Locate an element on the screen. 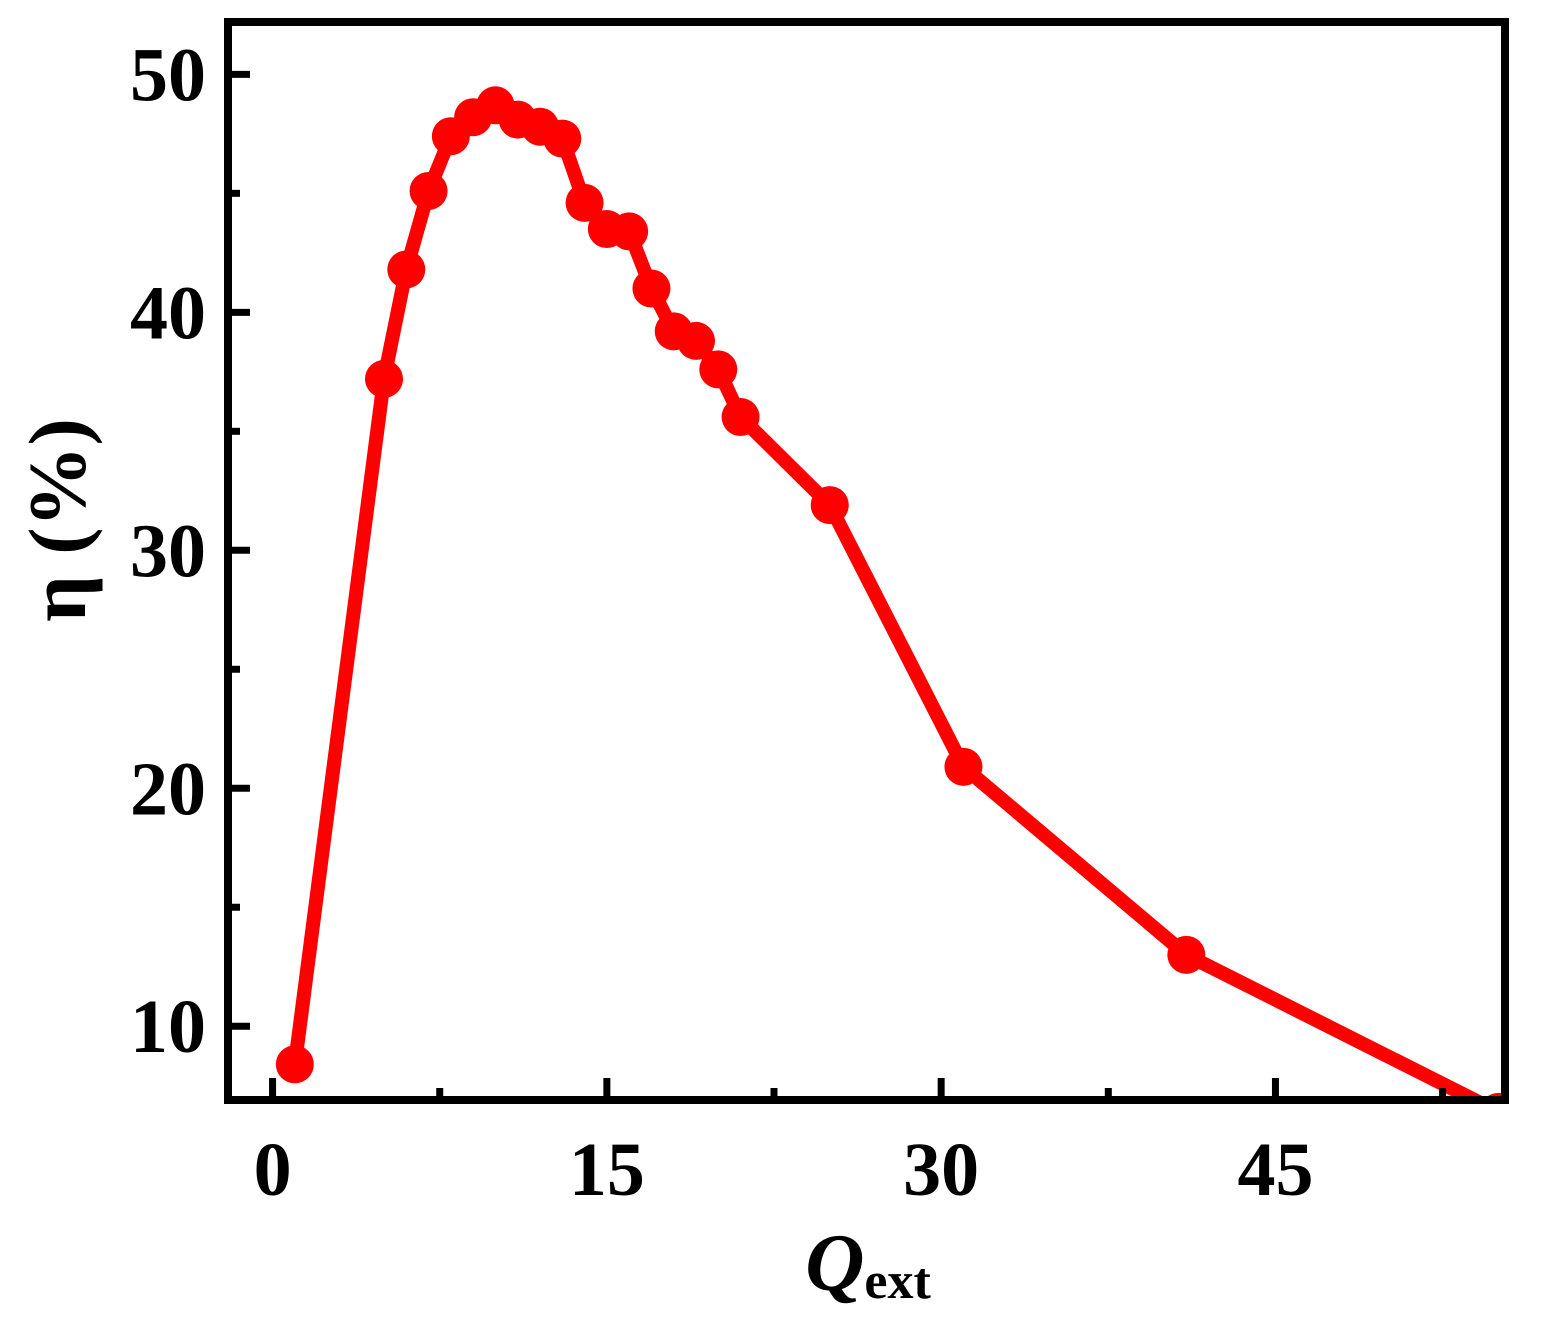 The height and width of the screenshot is (1317, 1541). x-tick-label: 0 is located at coordinates (273, 1170).